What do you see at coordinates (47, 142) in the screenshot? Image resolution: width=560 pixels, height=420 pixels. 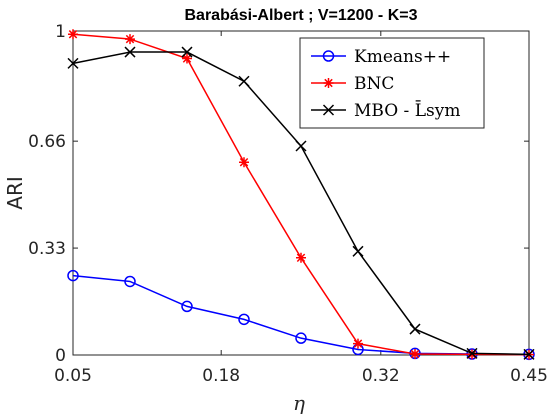 I see `y-tick-label: 0.66` at bounding box center [47, 142].